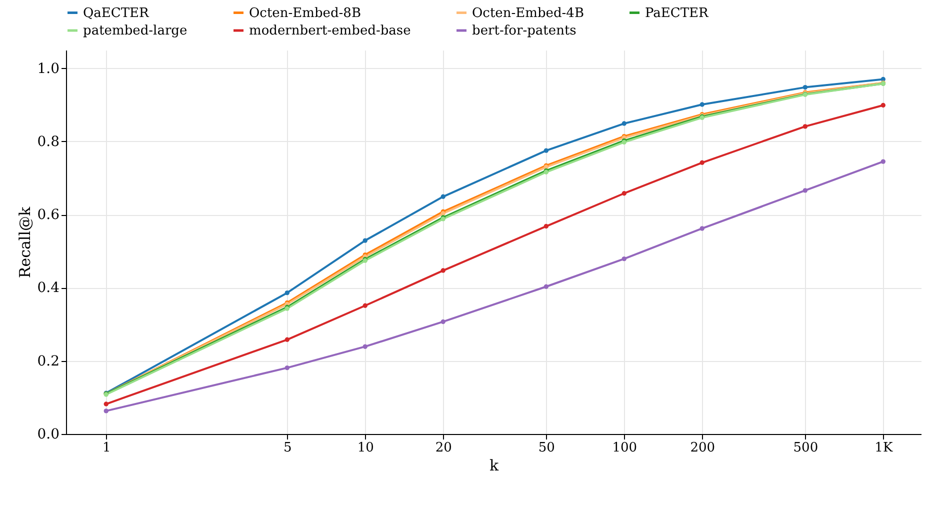  What do you see at coordinates (25, 242) in the screenshot?
I see `y-axis-title: Recall@k` at bounding box center [25, 242].